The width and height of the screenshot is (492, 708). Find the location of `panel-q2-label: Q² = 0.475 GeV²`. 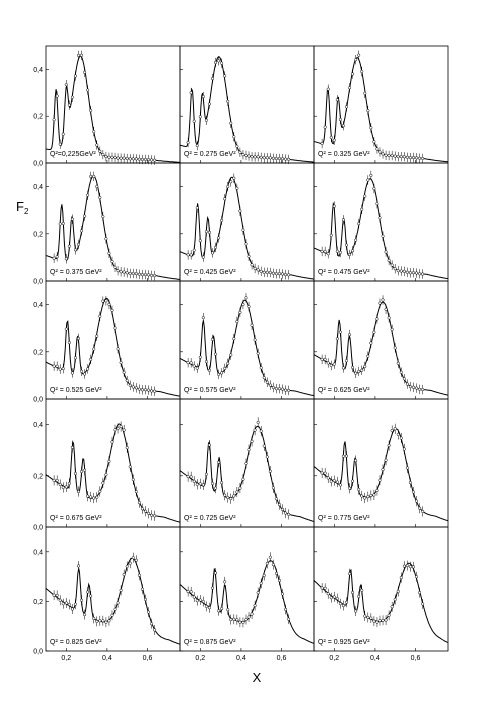

panel-q2-label: Q² = 0.475 GeV² is located at coordinates (344, 272).